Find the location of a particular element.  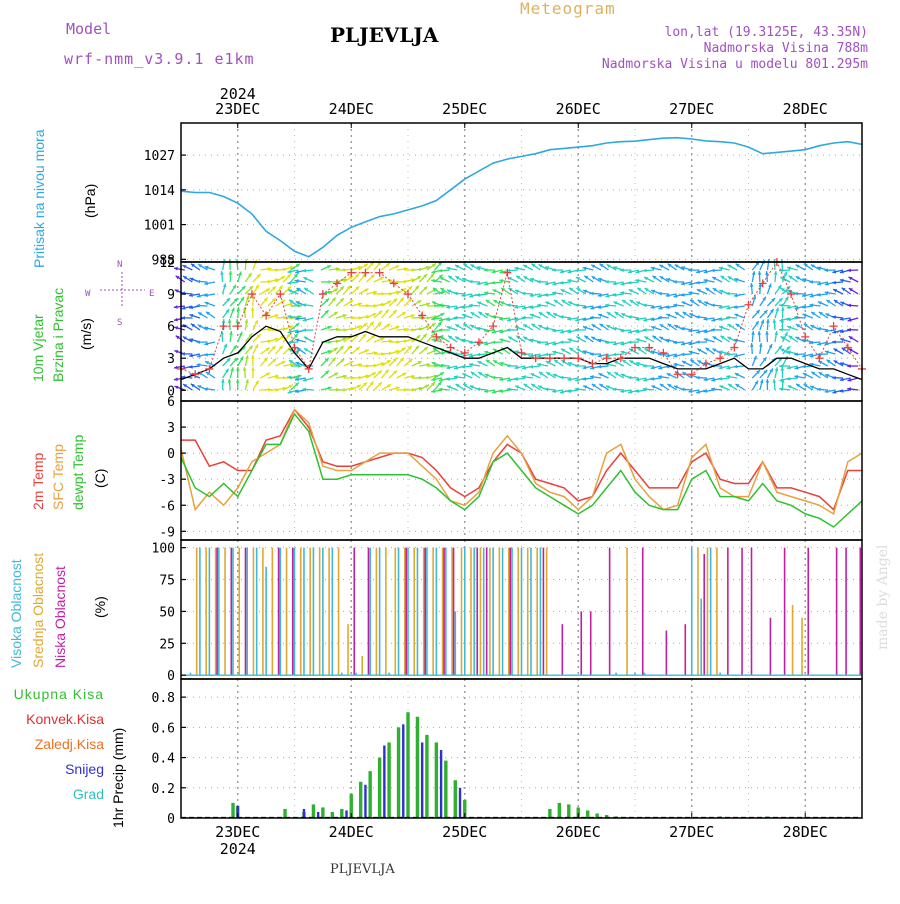

pressure-panel-bg is located at coordinates (521, 192).